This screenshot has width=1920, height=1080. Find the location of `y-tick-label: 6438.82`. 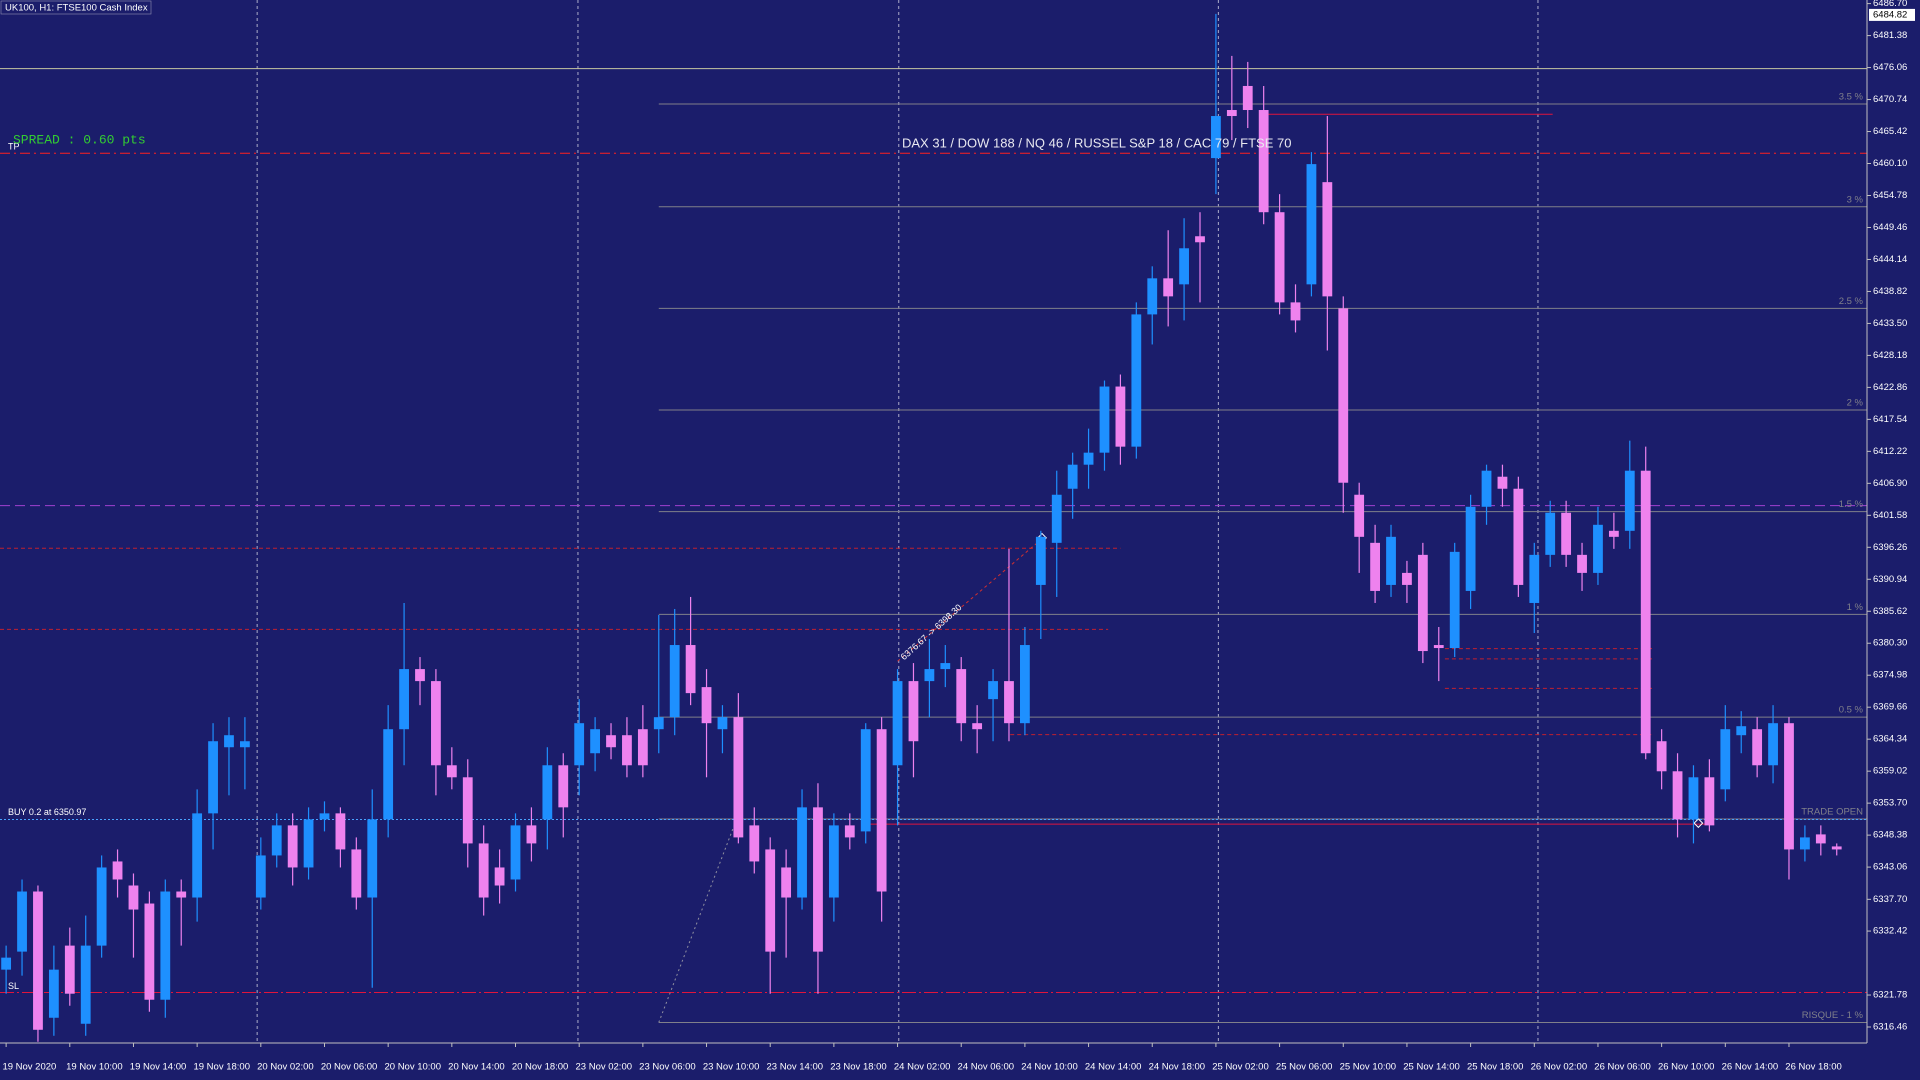

y-tick-label: 6438.82 is located at coordinates (1890, 291).